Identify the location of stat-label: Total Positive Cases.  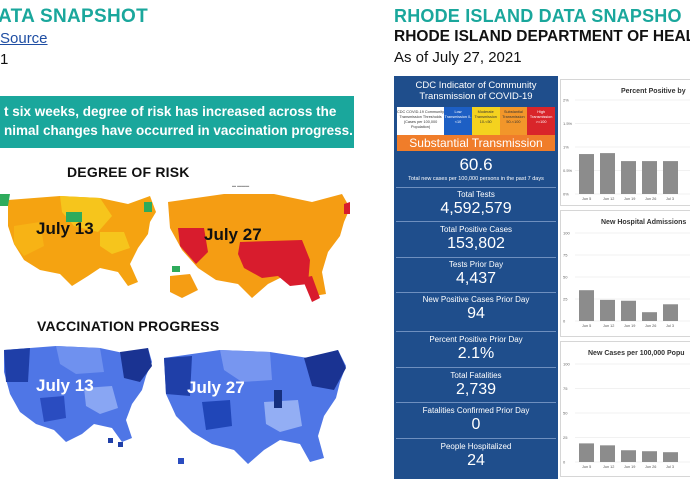
(476, 229).